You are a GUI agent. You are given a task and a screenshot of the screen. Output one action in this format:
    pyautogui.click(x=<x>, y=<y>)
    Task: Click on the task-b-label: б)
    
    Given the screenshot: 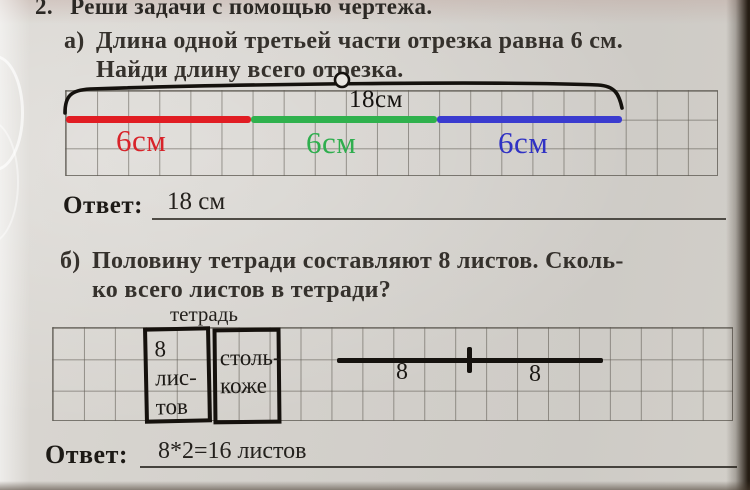 What is the action you would take?
    pyautogui.click(x=70, y=261)
    